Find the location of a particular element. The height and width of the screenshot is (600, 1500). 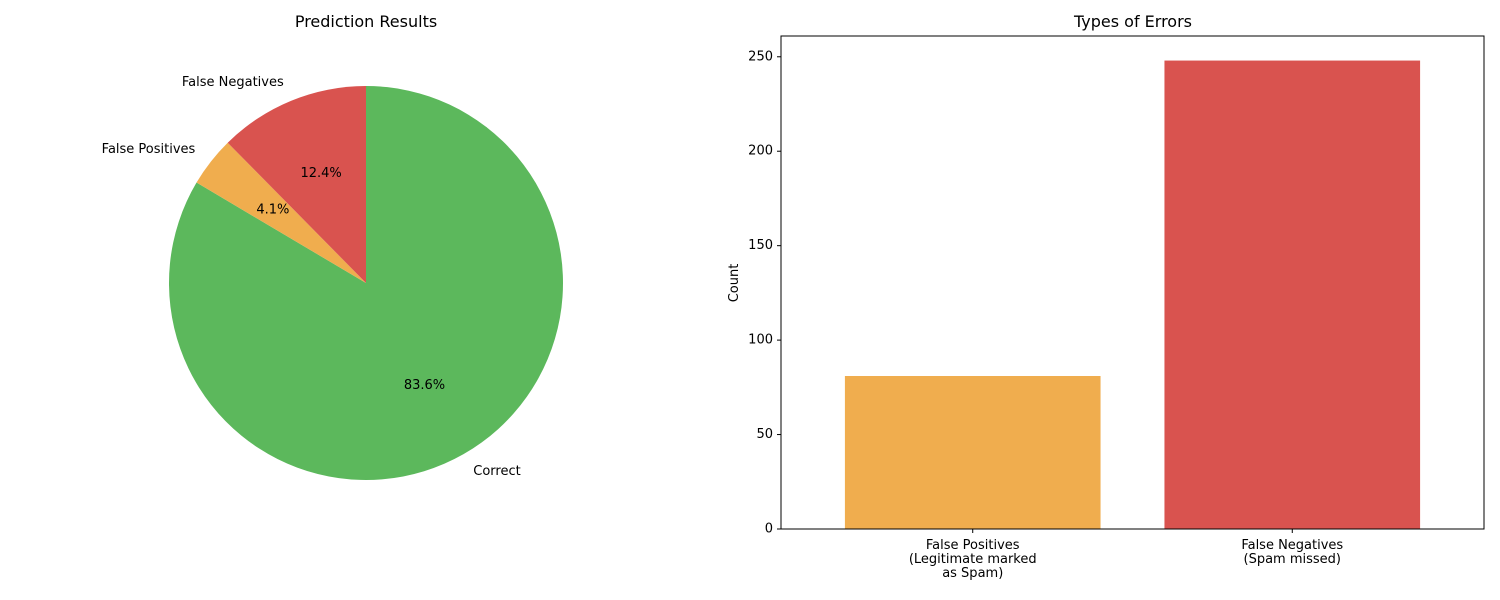

bar-false-negatives is located at coordinates (1292, 295).